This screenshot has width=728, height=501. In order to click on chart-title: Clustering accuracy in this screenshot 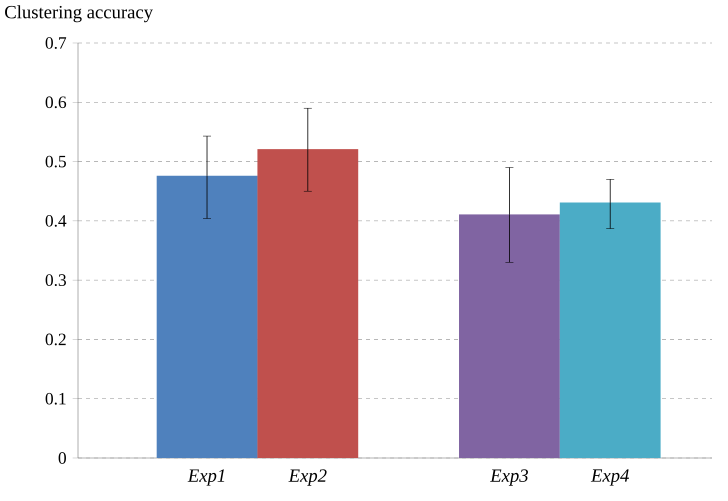, I will do `click(79, 13)`.